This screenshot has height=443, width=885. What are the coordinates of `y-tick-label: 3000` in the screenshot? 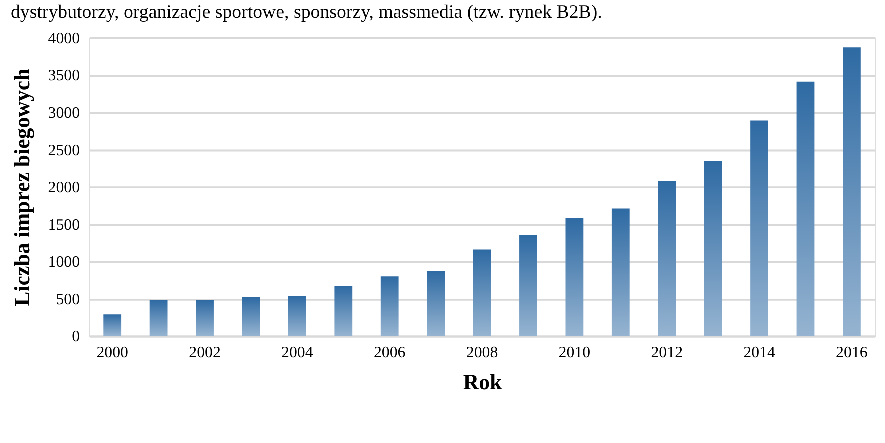 It's located at (64, 113).